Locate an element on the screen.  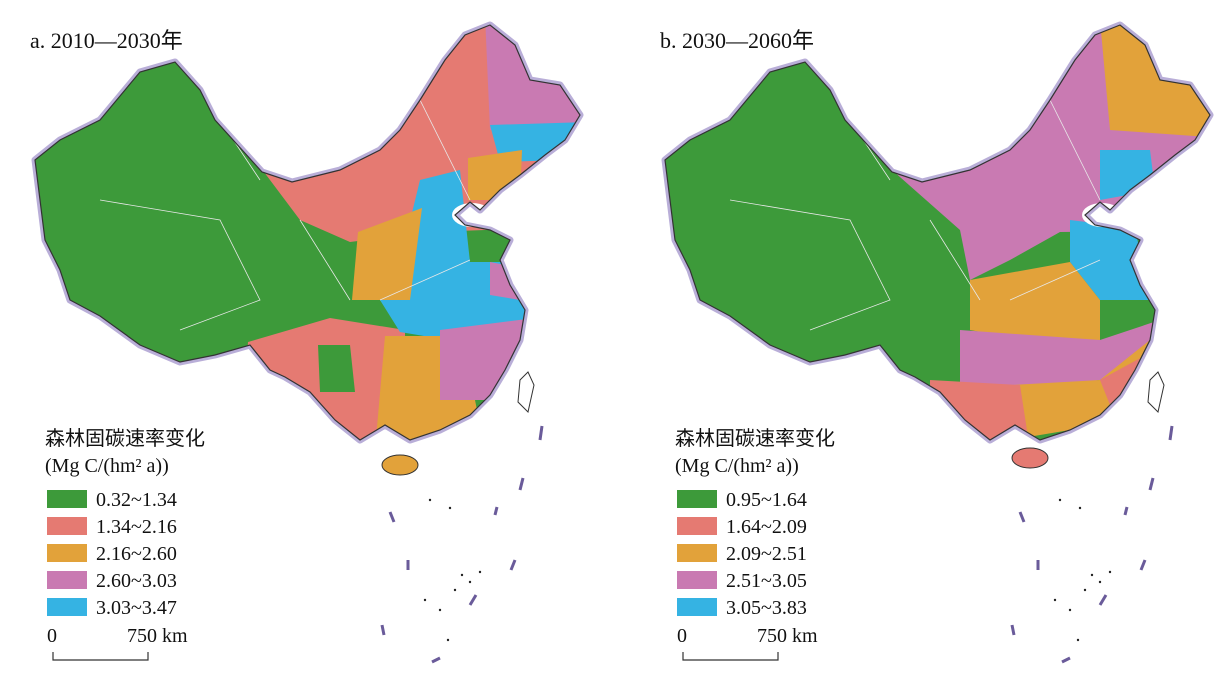
panel-title: b. 2030—2060年 is located at coordinates (737, 40).